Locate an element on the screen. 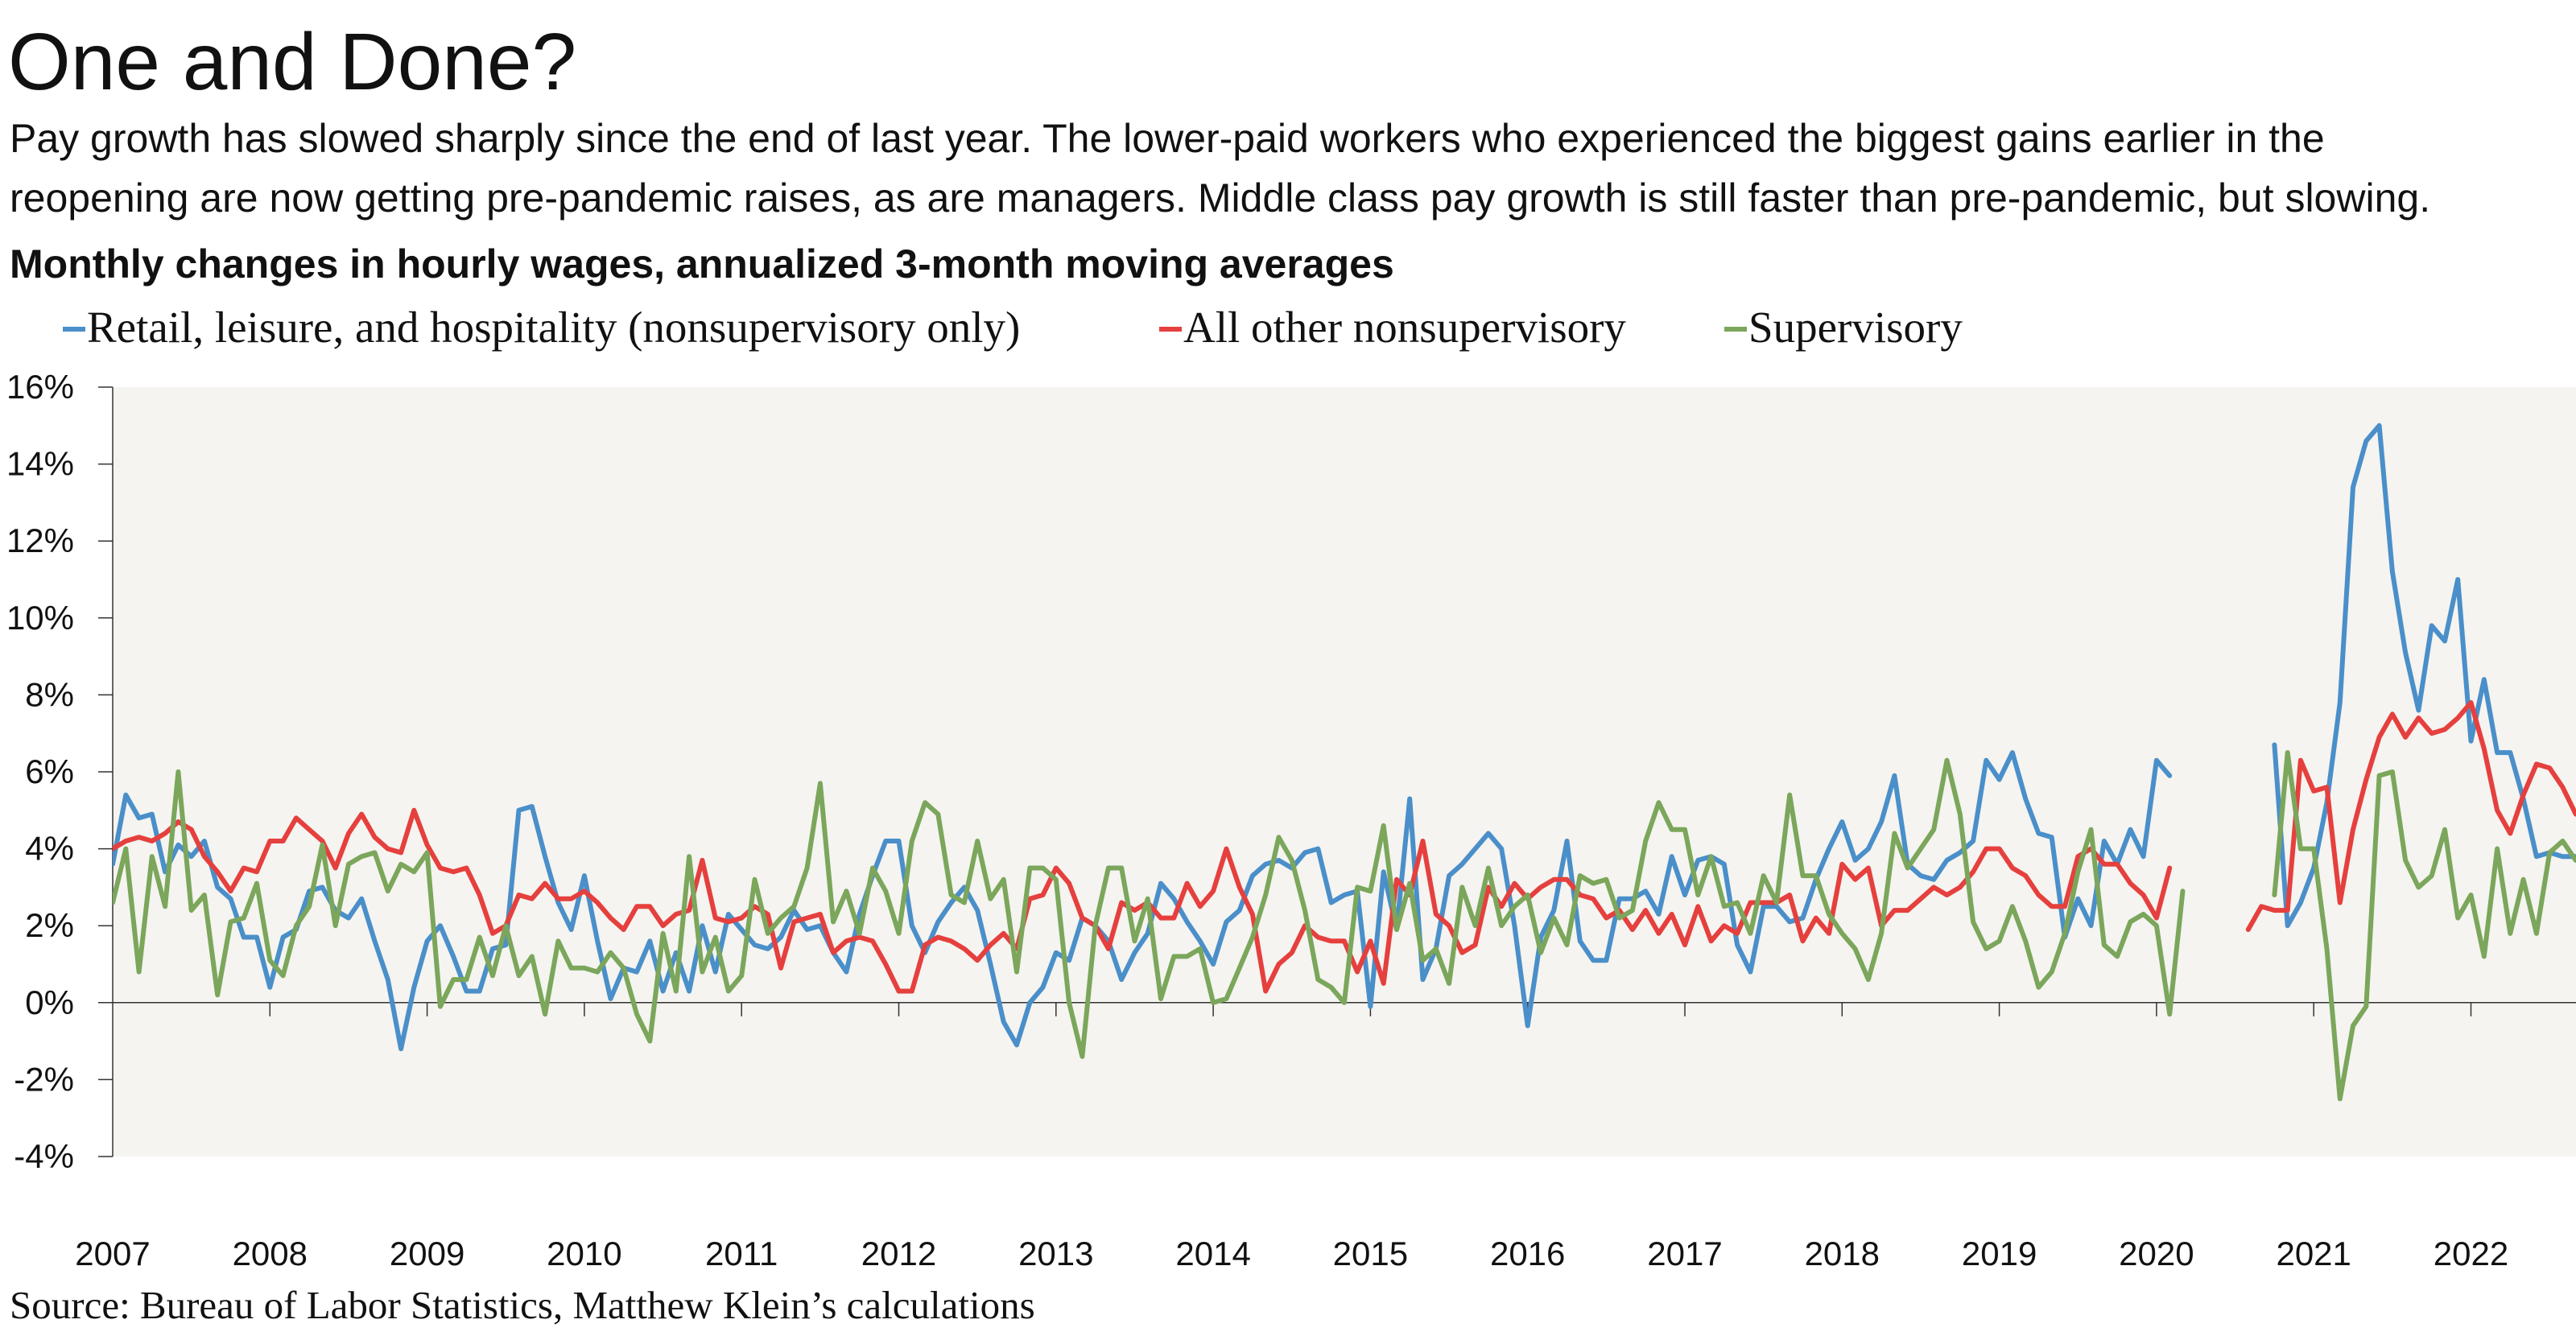  y-tick-label: 10% is located at coordinates (40, 618).